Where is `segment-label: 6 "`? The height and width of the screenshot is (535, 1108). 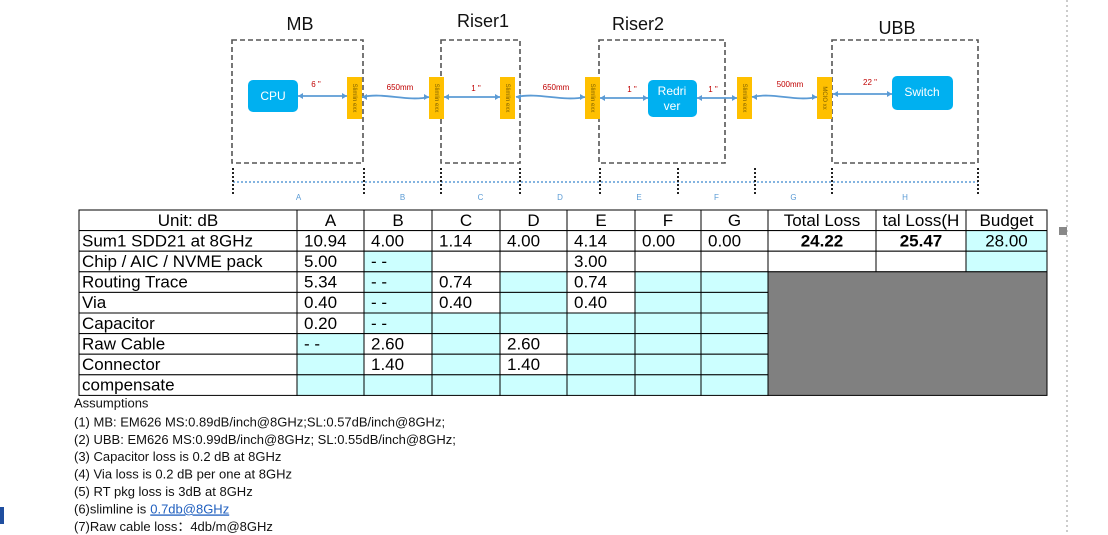
segment-label: 6 " is located at coordinates (316, 84).